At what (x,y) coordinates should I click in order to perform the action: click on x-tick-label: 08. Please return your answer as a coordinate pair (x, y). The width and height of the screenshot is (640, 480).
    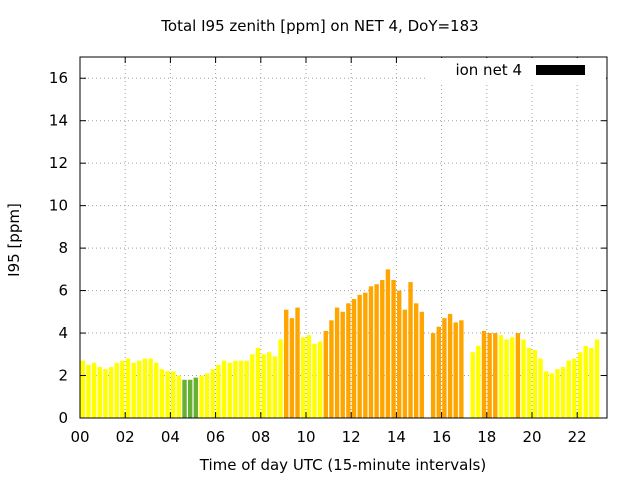
    Looking at the image, I should click on (260, 437).